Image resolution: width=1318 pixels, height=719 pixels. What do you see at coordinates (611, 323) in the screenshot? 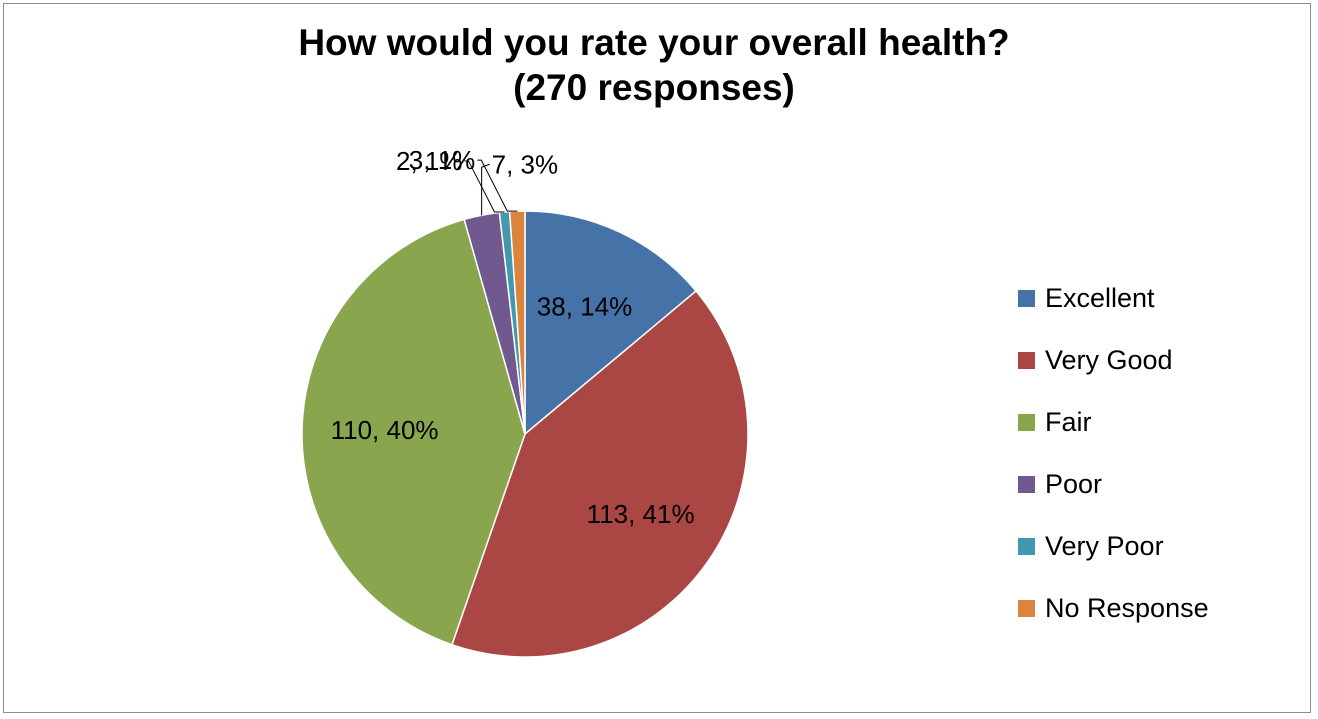
I see `pie-slice-excellent` at bounding box center [611, 323].